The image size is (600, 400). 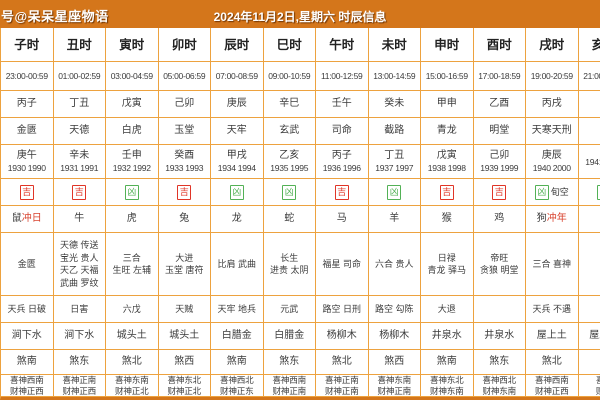 I want to click on hour-ganzhi-cell, so click(x=589, y=104).